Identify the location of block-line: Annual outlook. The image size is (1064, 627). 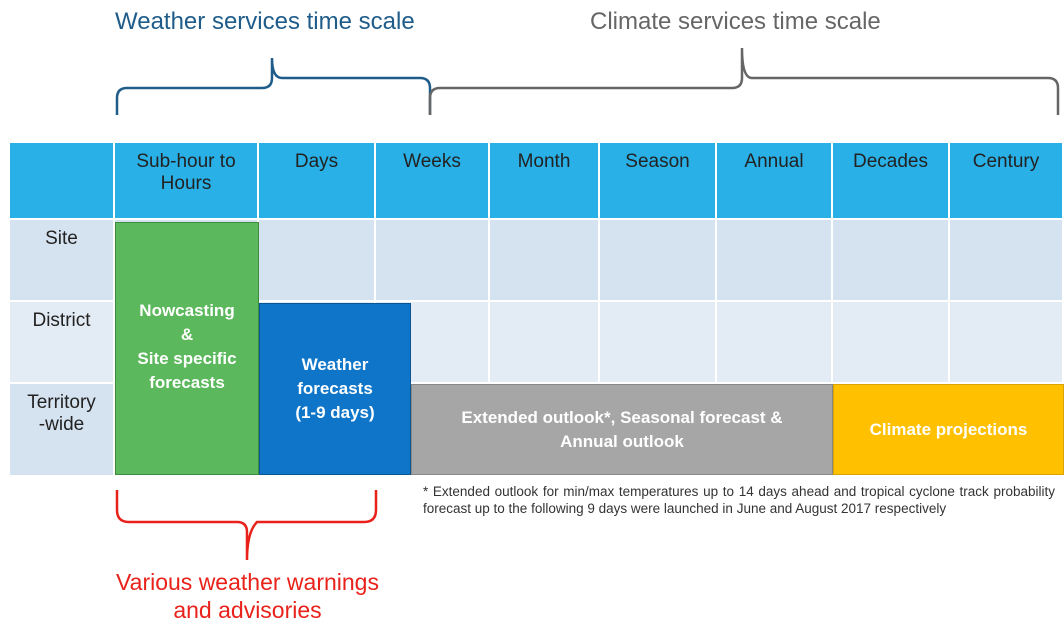
(622, 441).